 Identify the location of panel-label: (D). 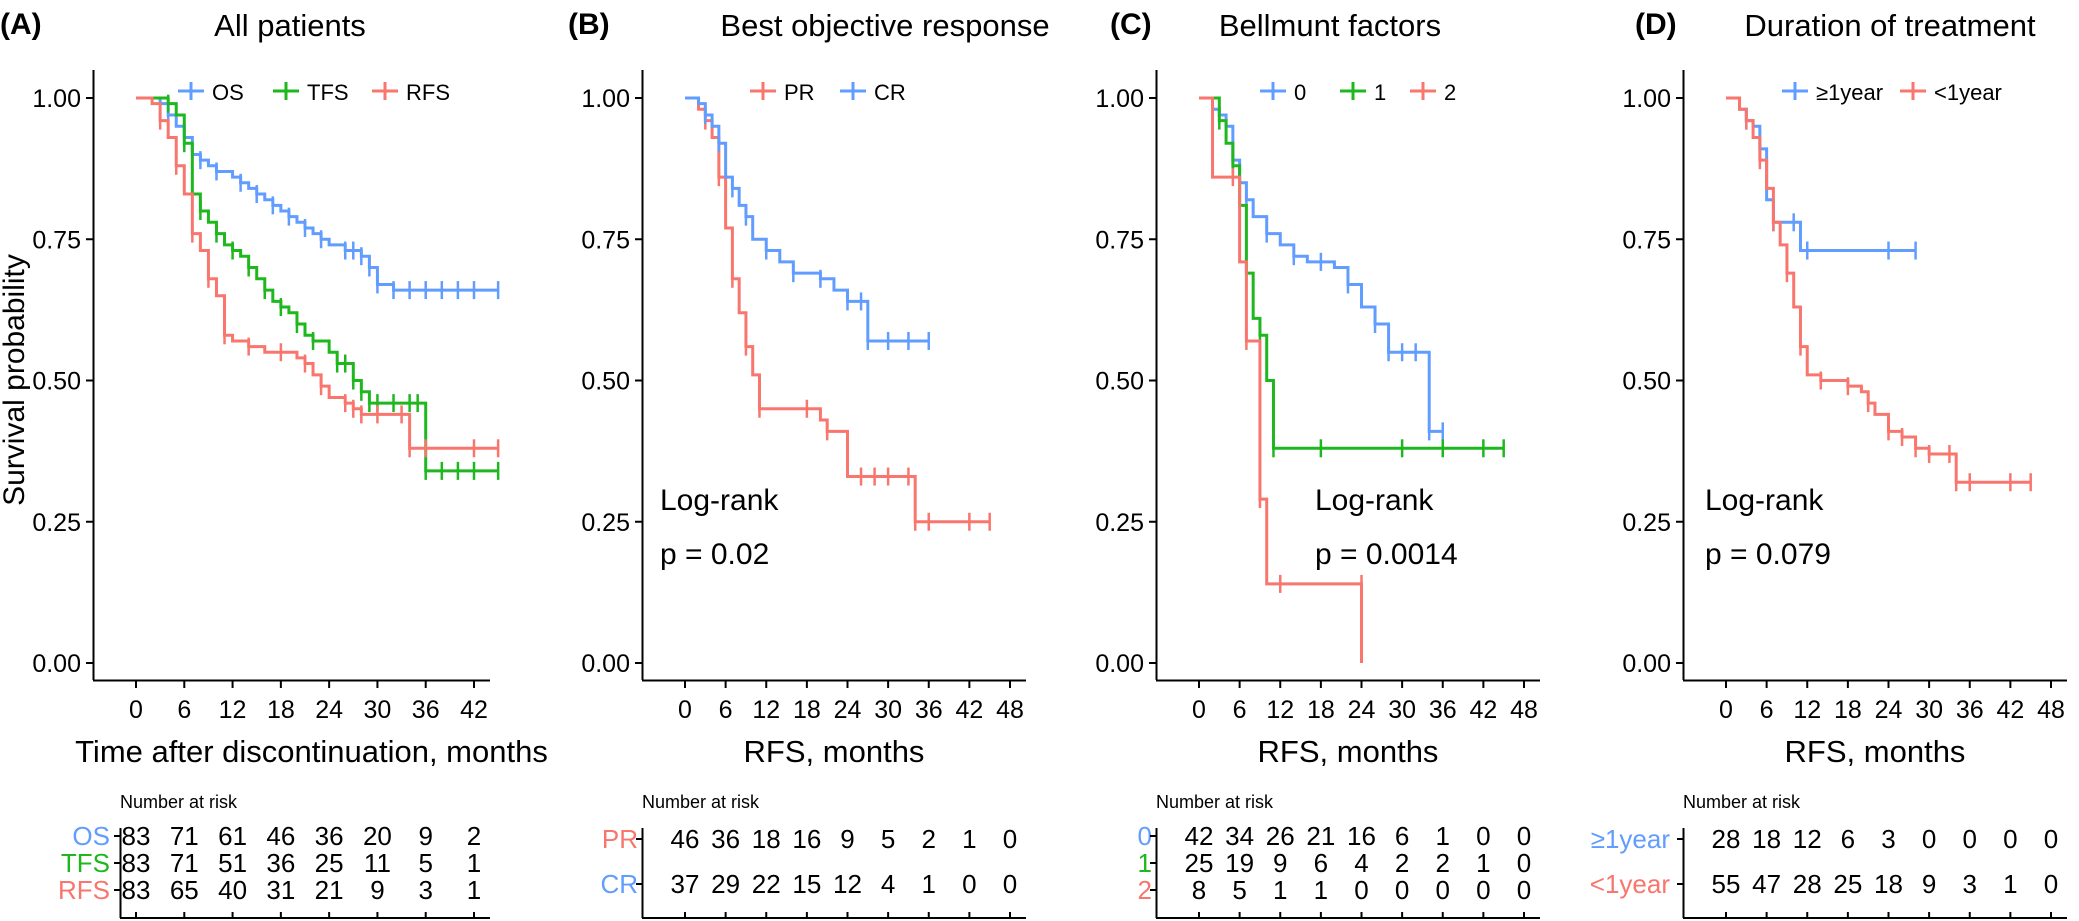
(1656, 24).